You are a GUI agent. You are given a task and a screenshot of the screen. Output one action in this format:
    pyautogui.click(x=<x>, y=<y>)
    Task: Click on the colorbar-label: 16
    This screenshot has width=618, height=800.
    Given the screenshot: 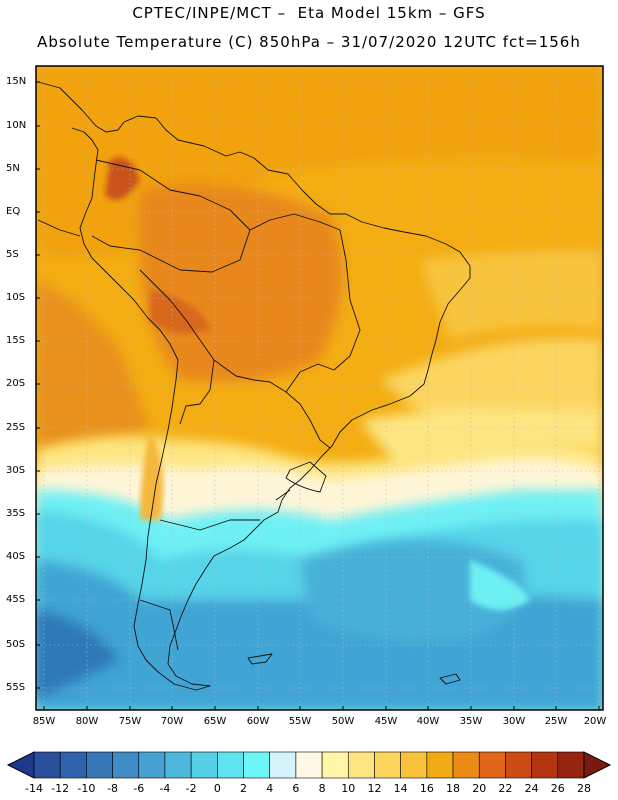 What is the action you would take?
    pyautogui.click(x=426, y=788)
    